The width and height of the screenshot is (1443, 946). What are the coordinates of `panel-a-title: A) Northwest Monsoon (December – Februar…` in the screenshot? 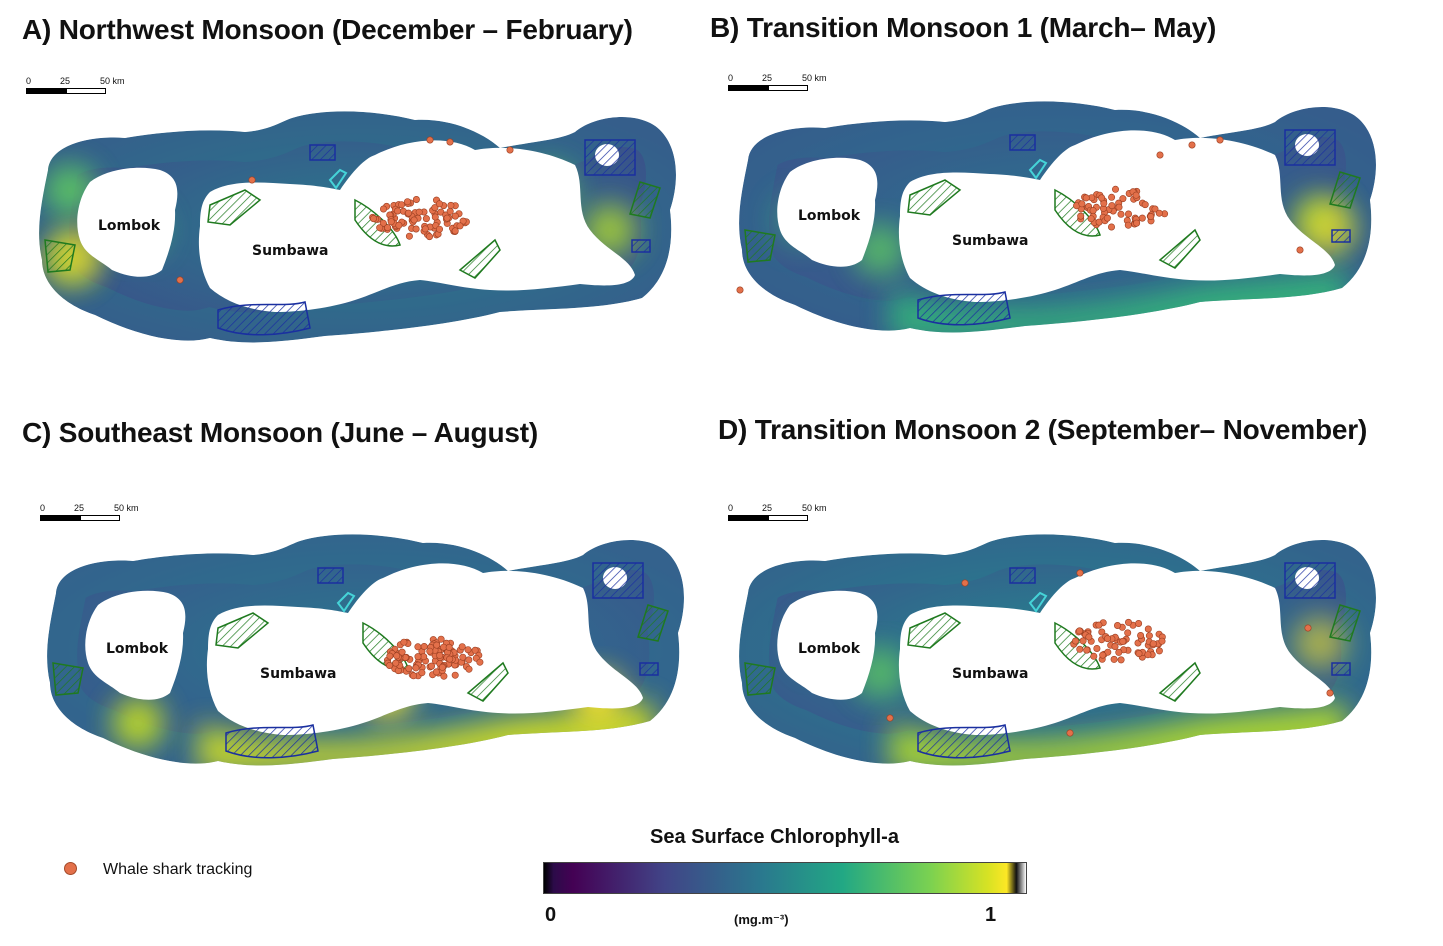 It's located at (327, 29).